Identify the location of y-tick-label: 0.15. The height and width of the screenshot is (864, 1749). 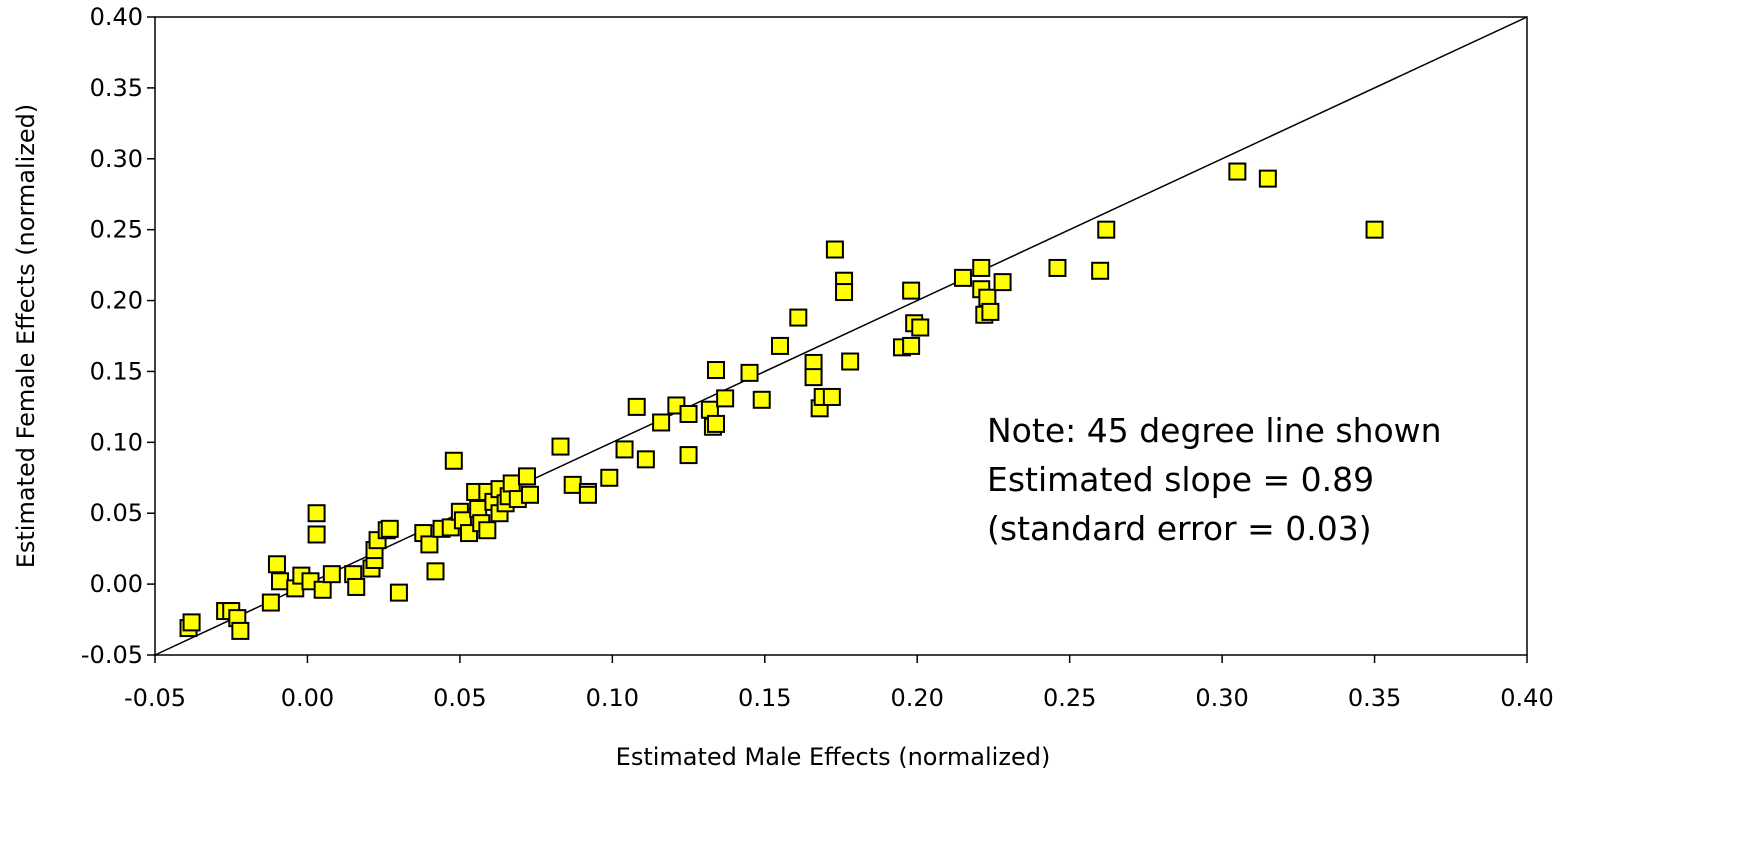
(116, 371).